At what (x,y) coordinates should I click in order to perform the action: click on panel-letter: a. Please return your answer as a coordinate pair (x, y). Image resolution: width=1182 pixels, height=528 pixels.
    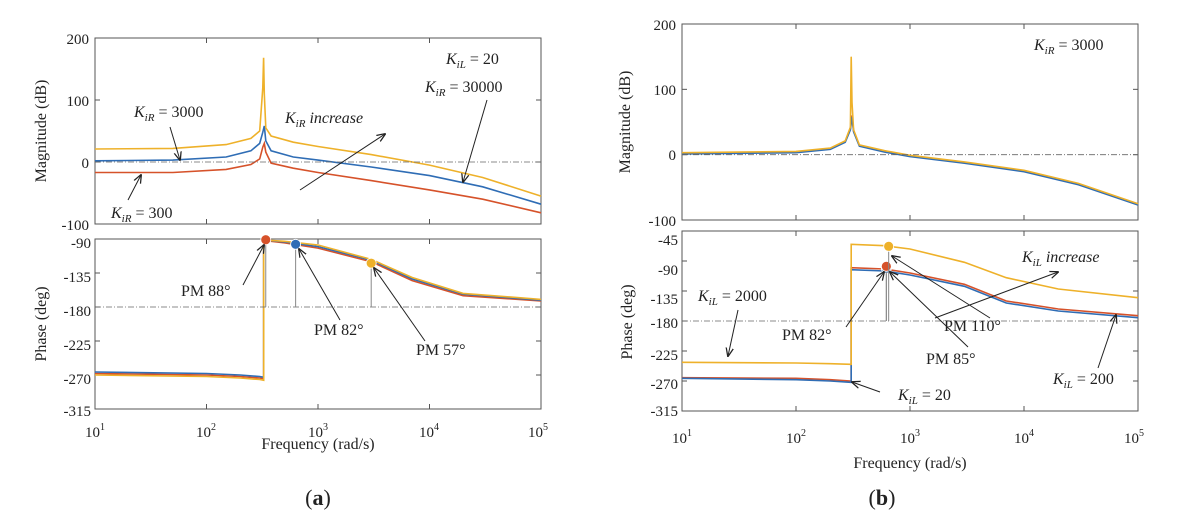
    Looking at the image, I should click on (318, 497).